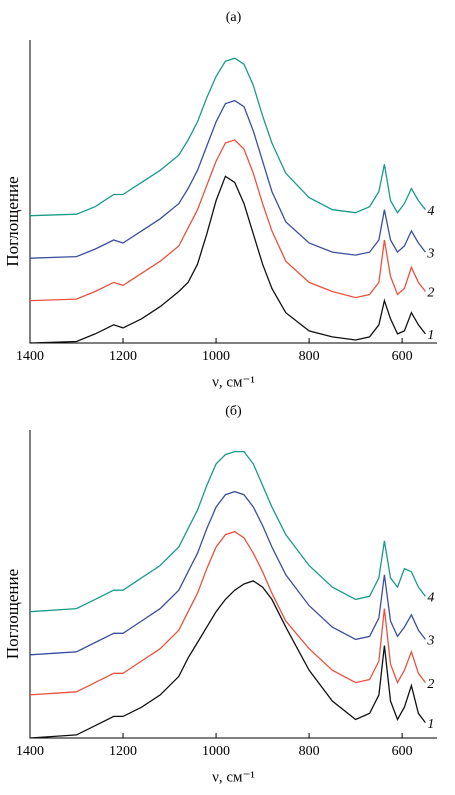 The width and height of the screenshot is (455, 795). I want to click on chart-title: (а), so click(234, 17).